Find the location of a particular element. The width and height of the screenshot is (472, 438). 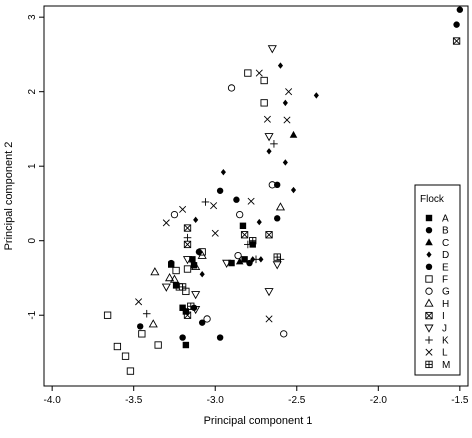

x-tick-label: -1.5 is located at coordinates (460, 400).